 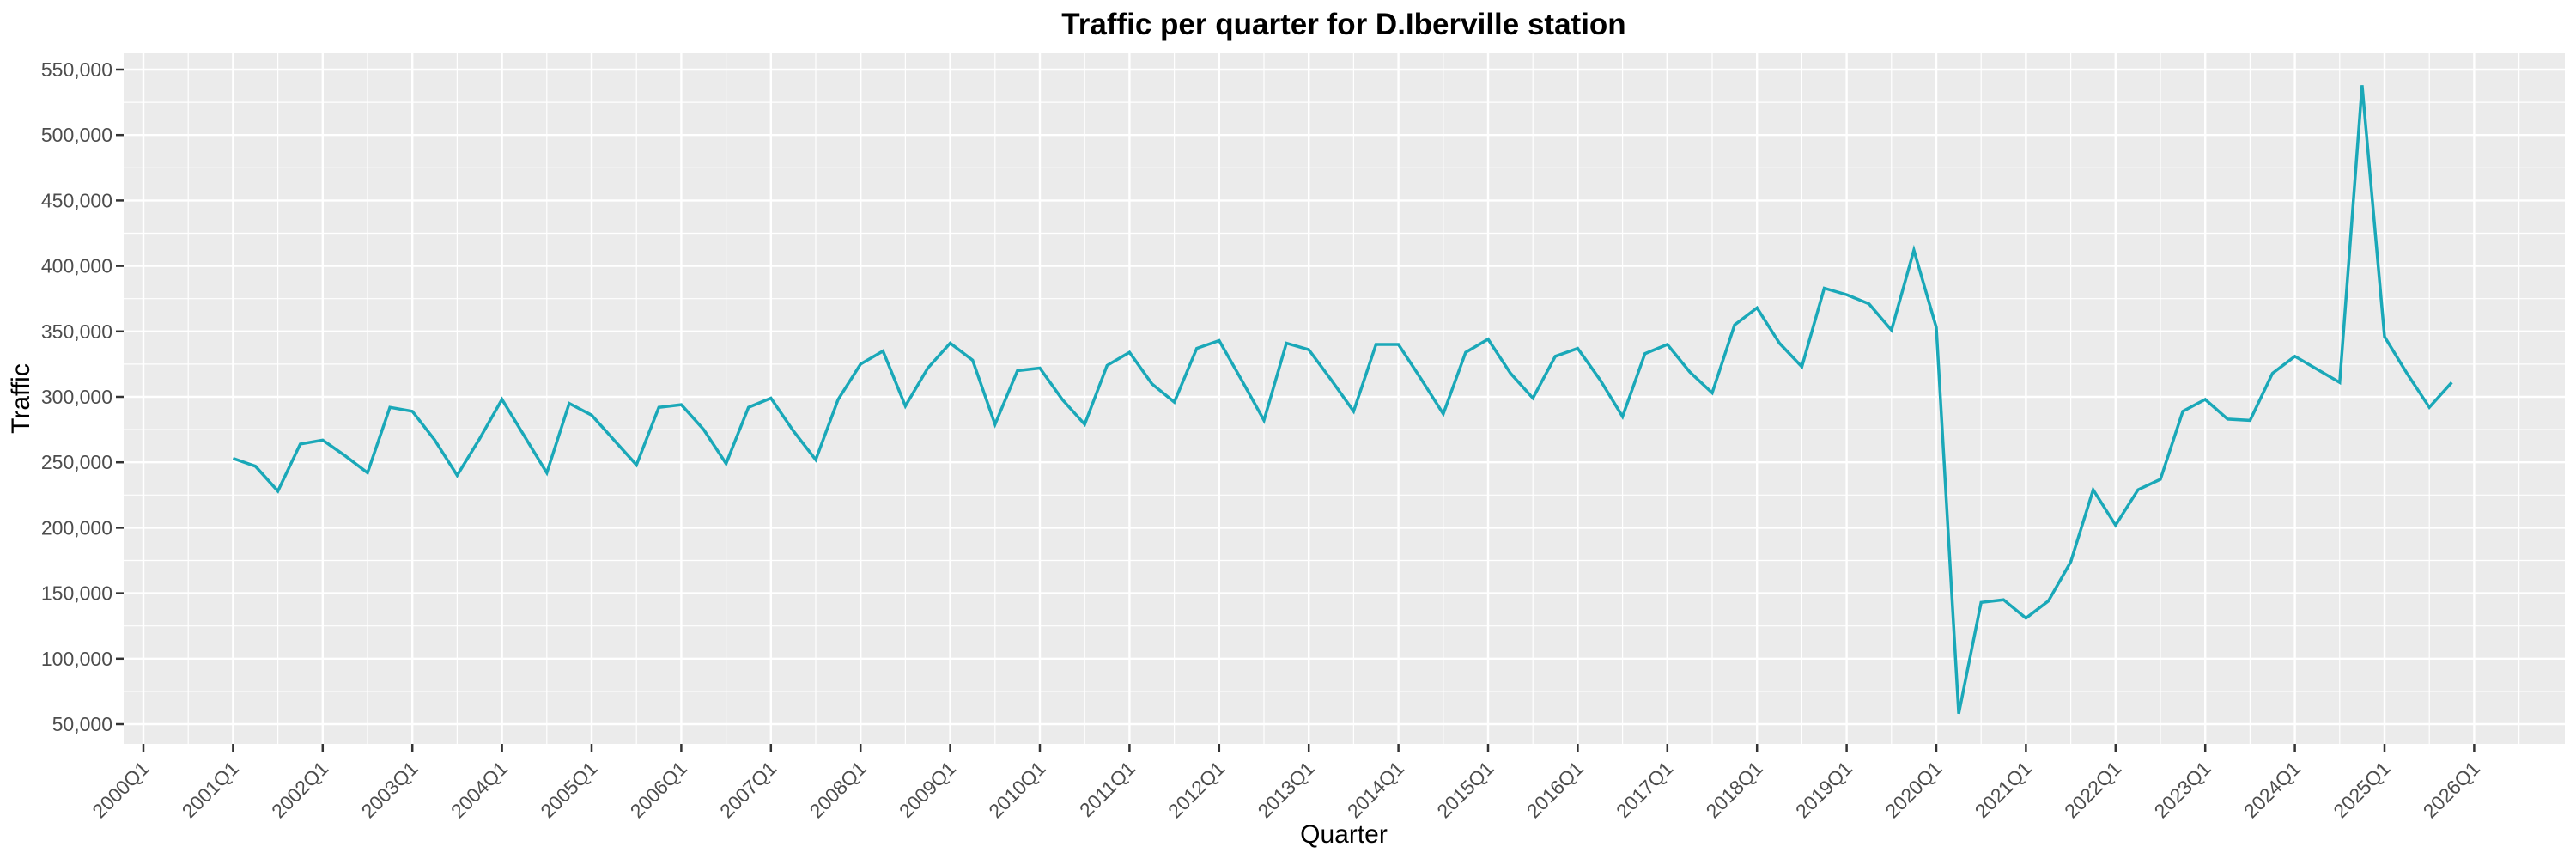 What do you see at coordinates (2272, 789) in the screenshot?
I see `x-tick-label: 2024Q1` at bounding box center [2272, 789].